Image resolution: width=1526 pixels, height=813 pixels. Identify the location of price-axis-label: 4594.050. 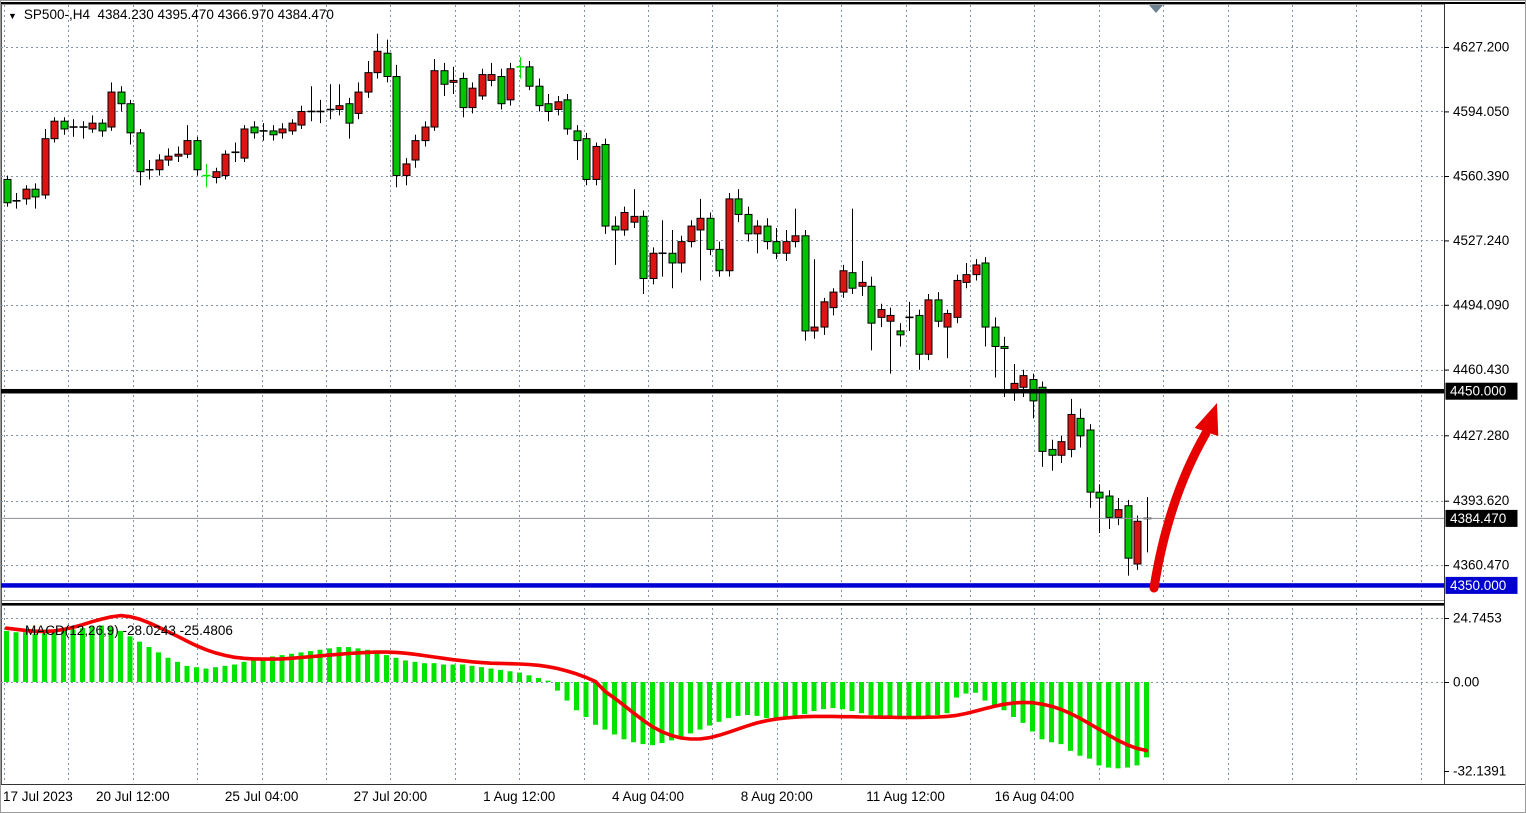
(1481, 111).